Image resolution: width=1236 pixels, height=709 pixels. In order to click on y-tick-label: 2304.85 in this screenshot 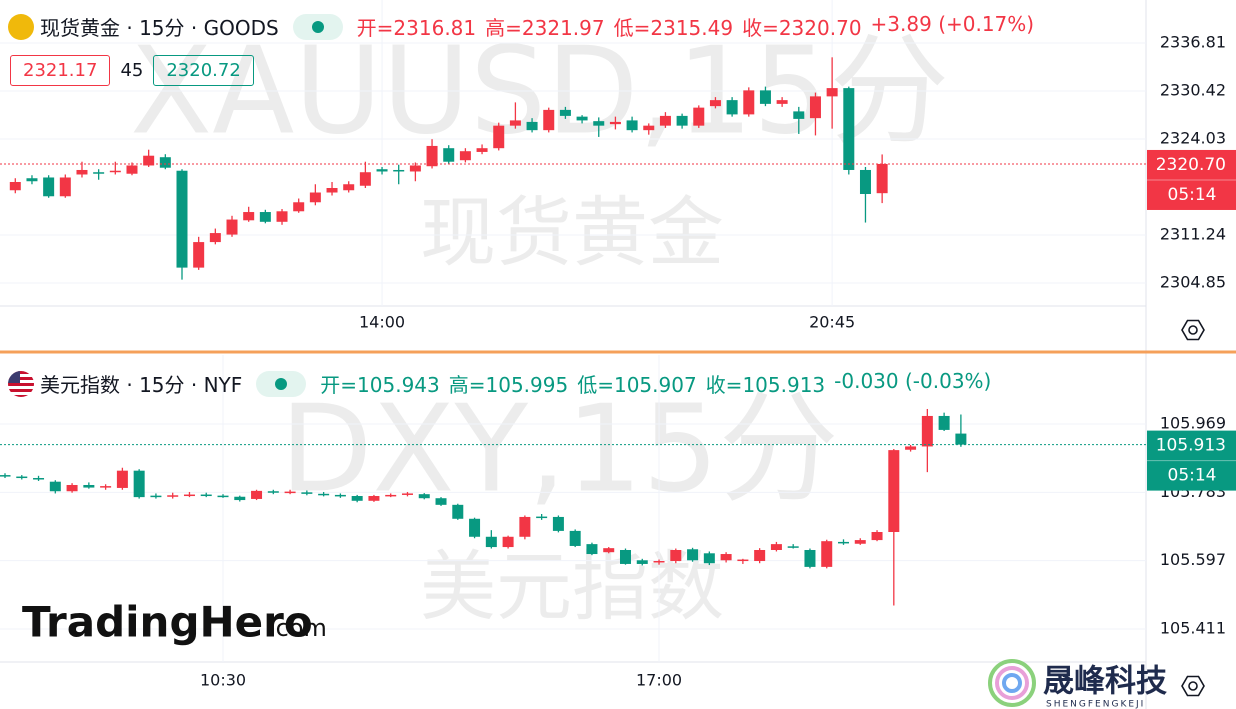, I will do `click(1193, 282)`.